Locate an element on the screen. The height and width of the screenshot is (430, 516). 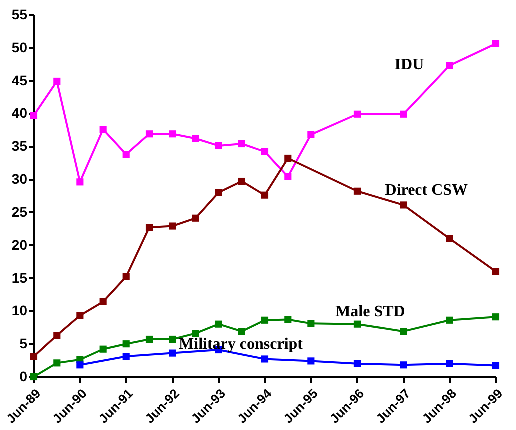
y-tick-label: 20 is located at coordinates (20, 244).